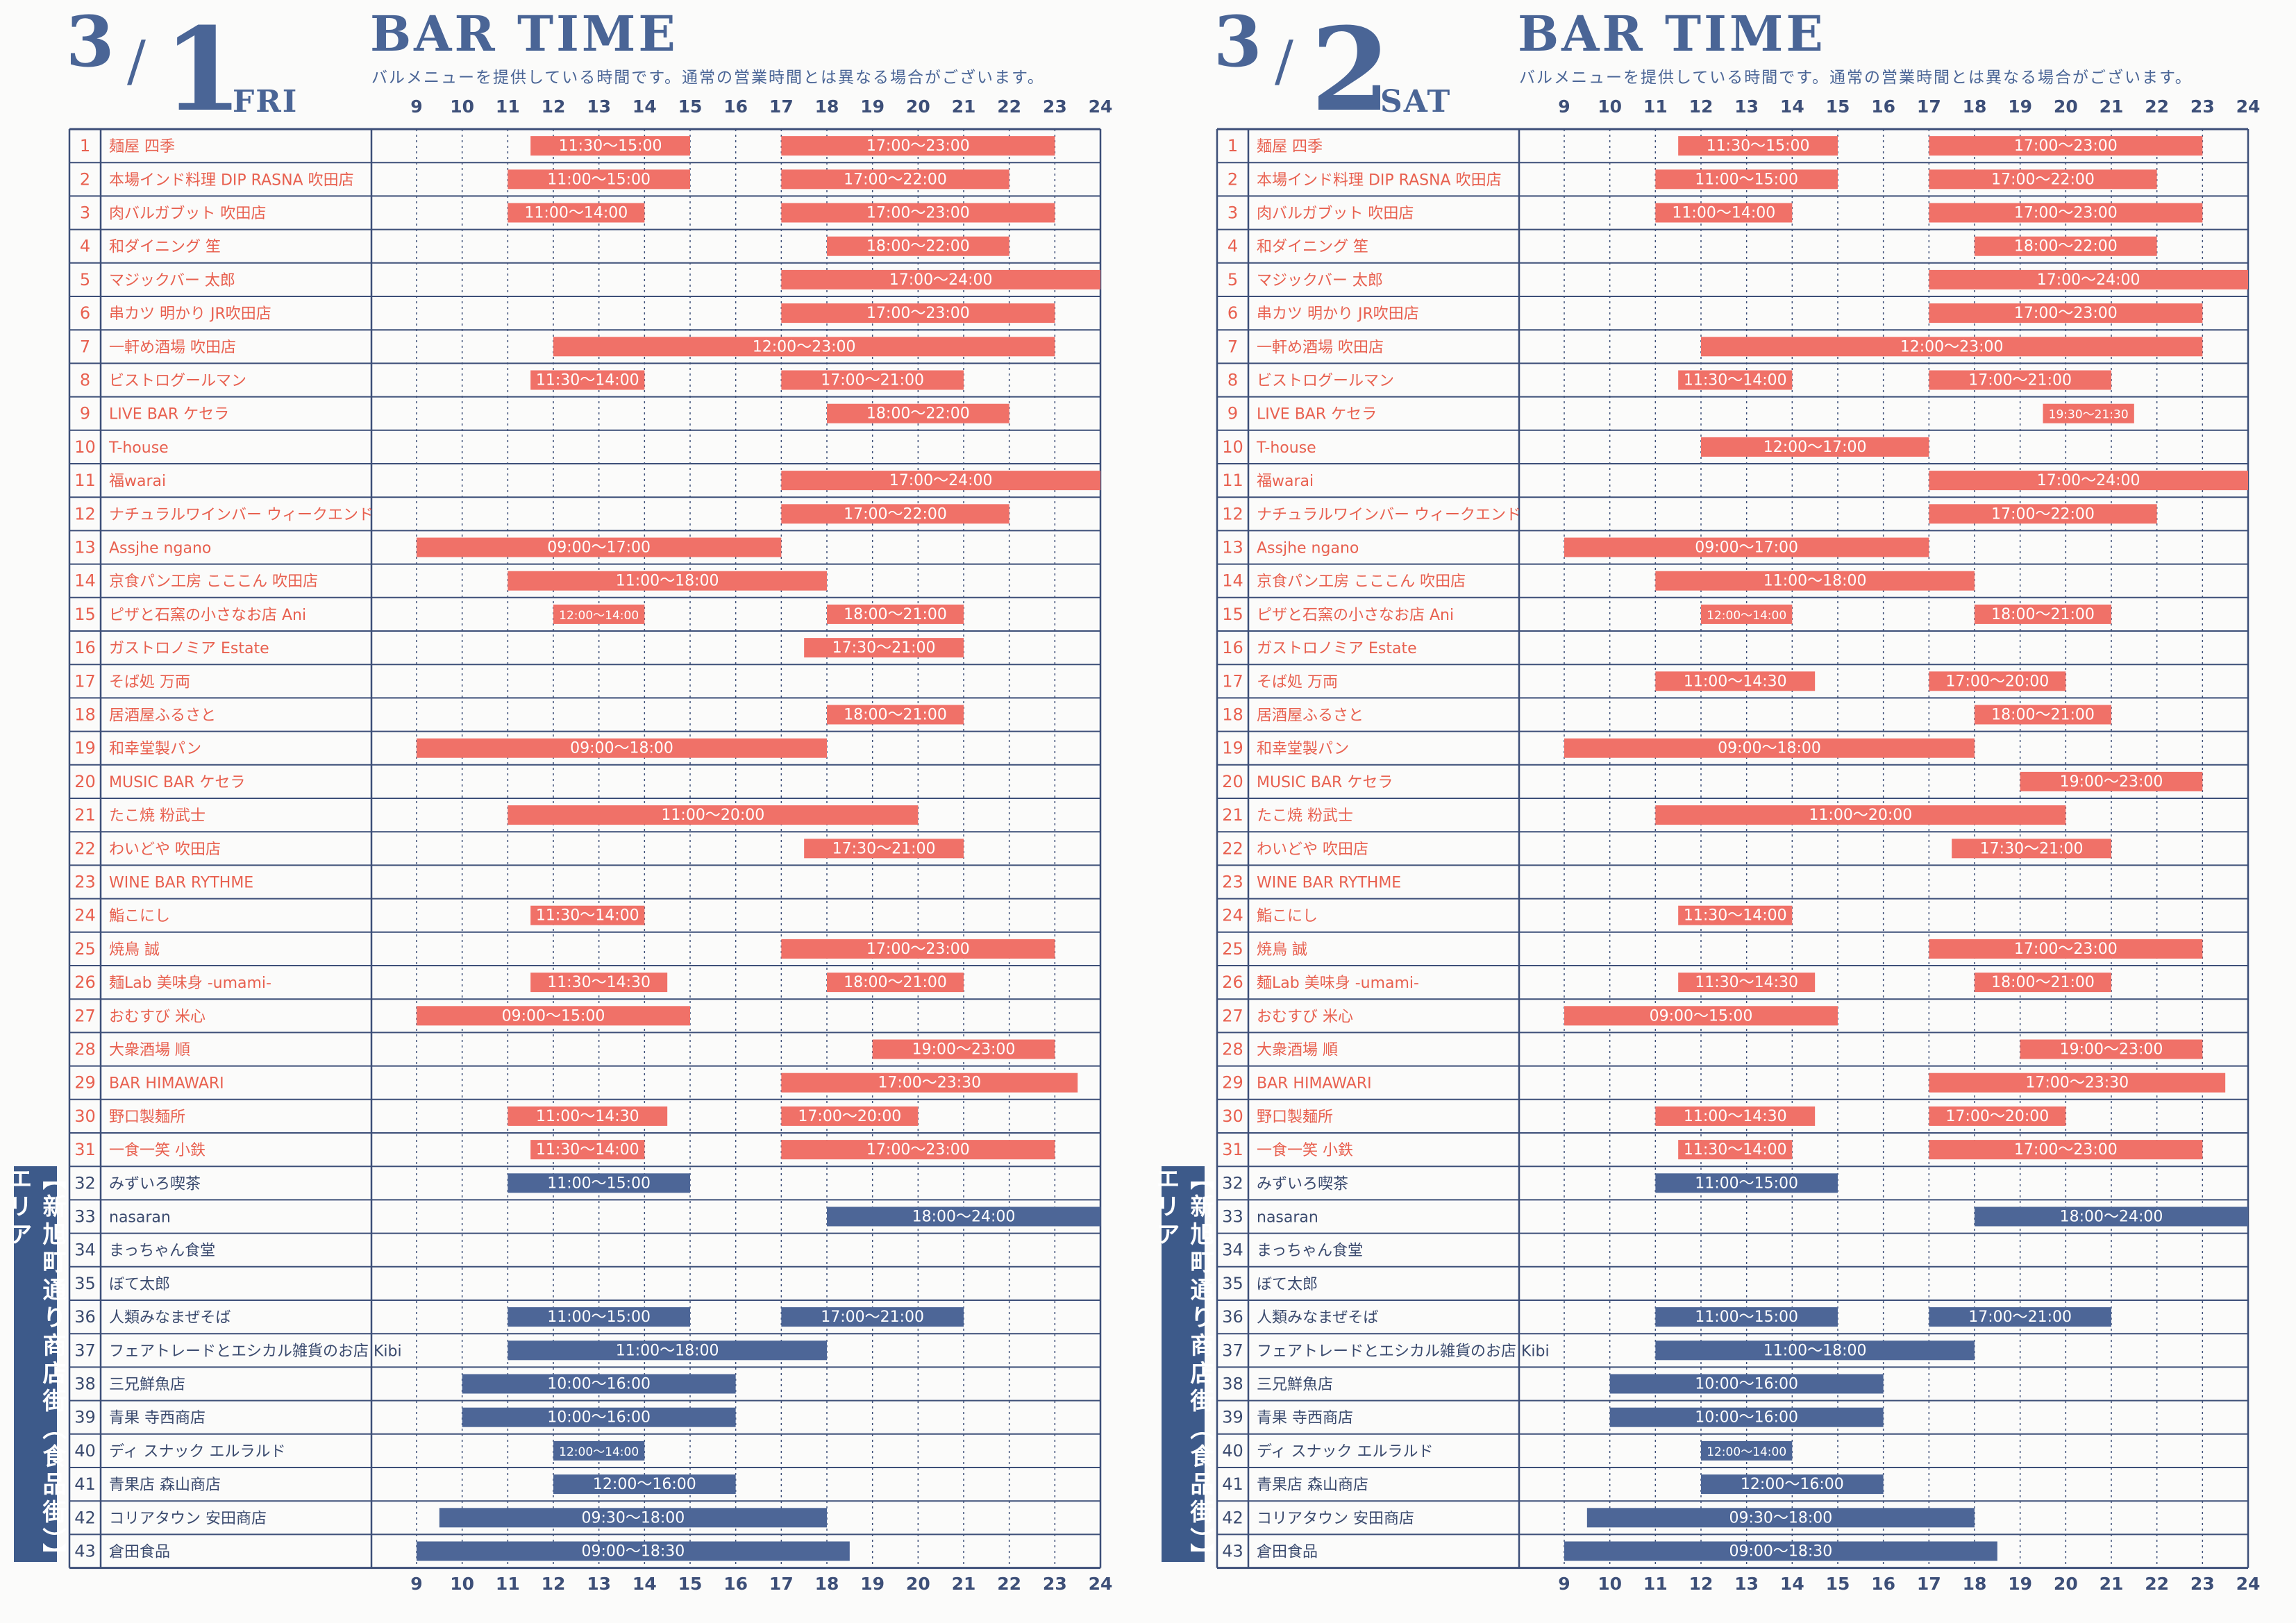  What do you see at coordinates (2202, 106) in the screenshot?
I see `hour-tick-label-top: 23` at bounding box center [2202, 106].